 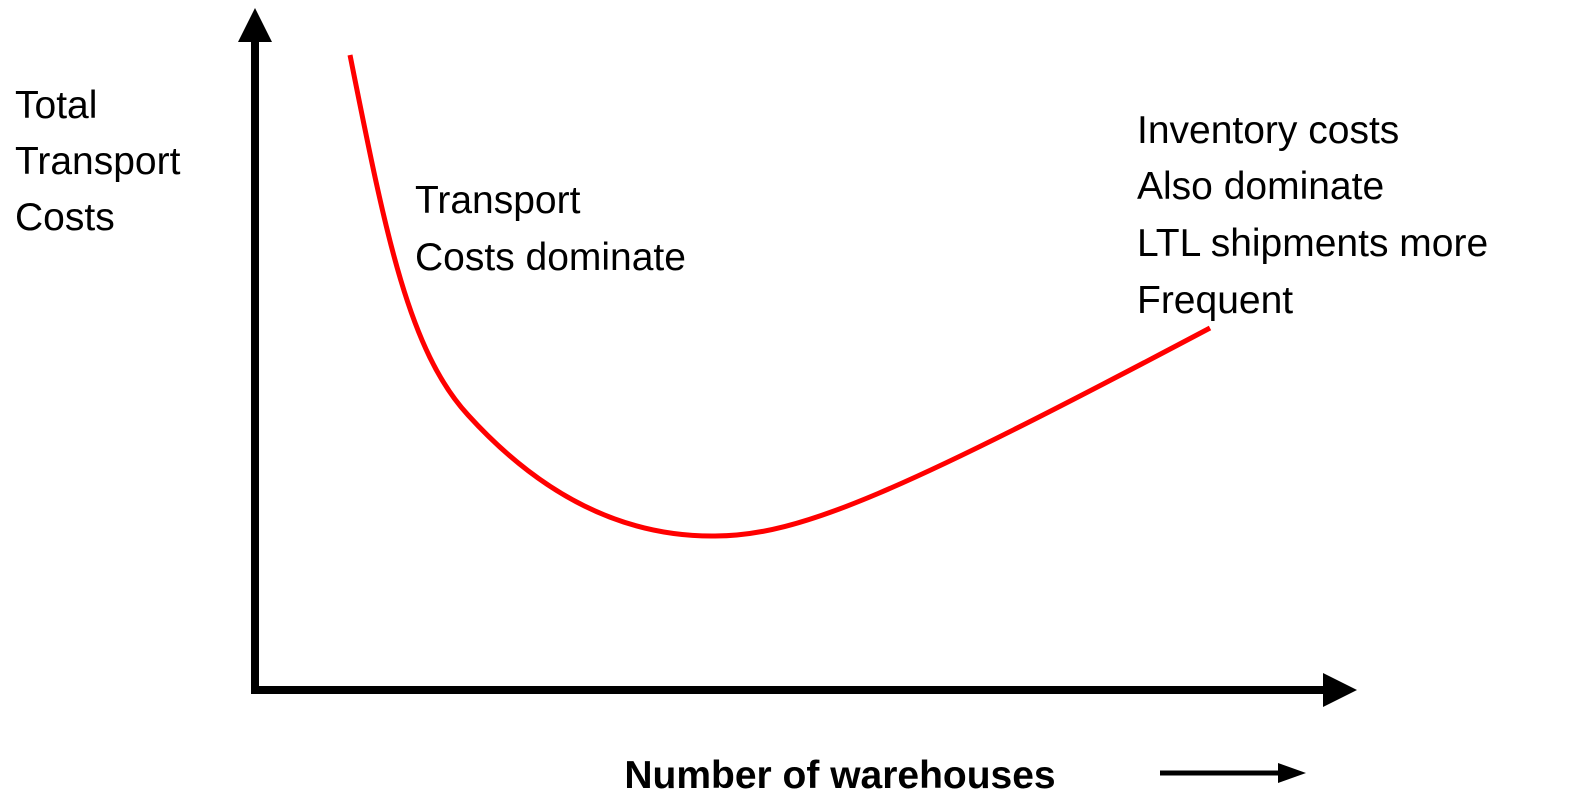 What do you see at coordinates (498, 200) in the screenshot?
I see `annotation: Transport` at bounding box center [498, 200].